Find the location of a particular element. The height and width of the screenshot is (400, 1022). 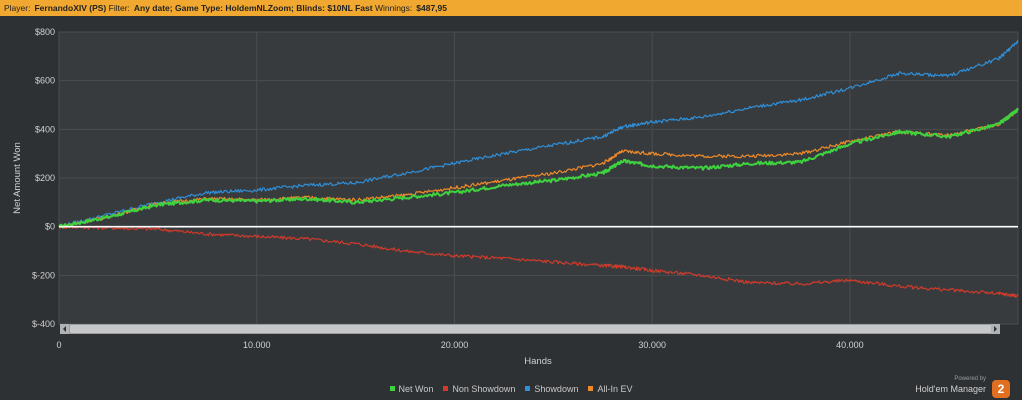

x-tick-label: 10.000 is located at coordinates (257, 345).